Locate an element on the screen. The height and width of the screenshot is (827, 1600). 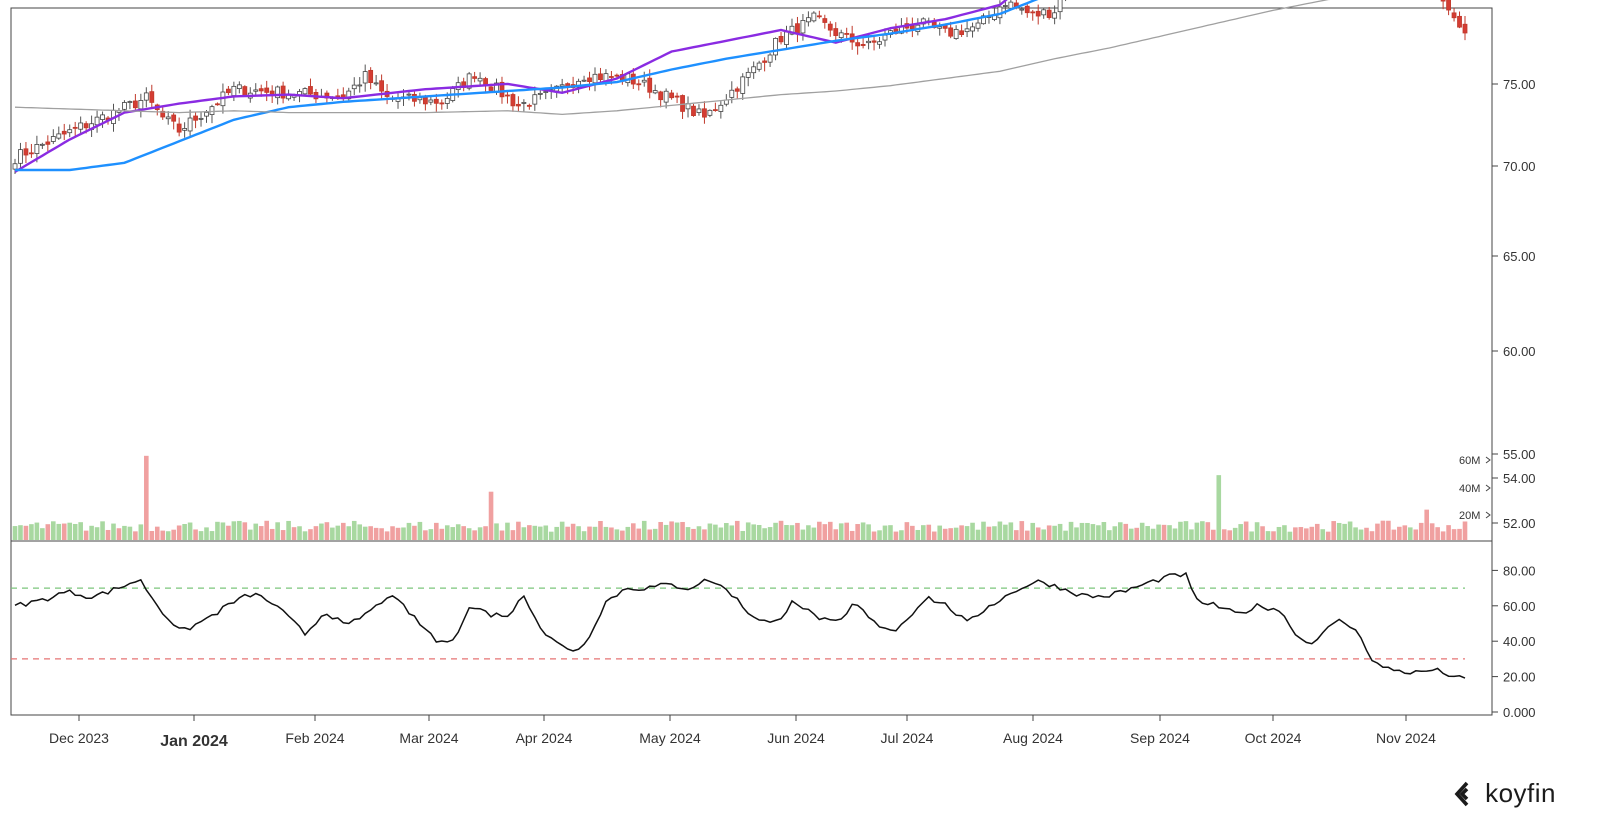
price-tick-label: 54.00 is located at coordinates (1519, 478).